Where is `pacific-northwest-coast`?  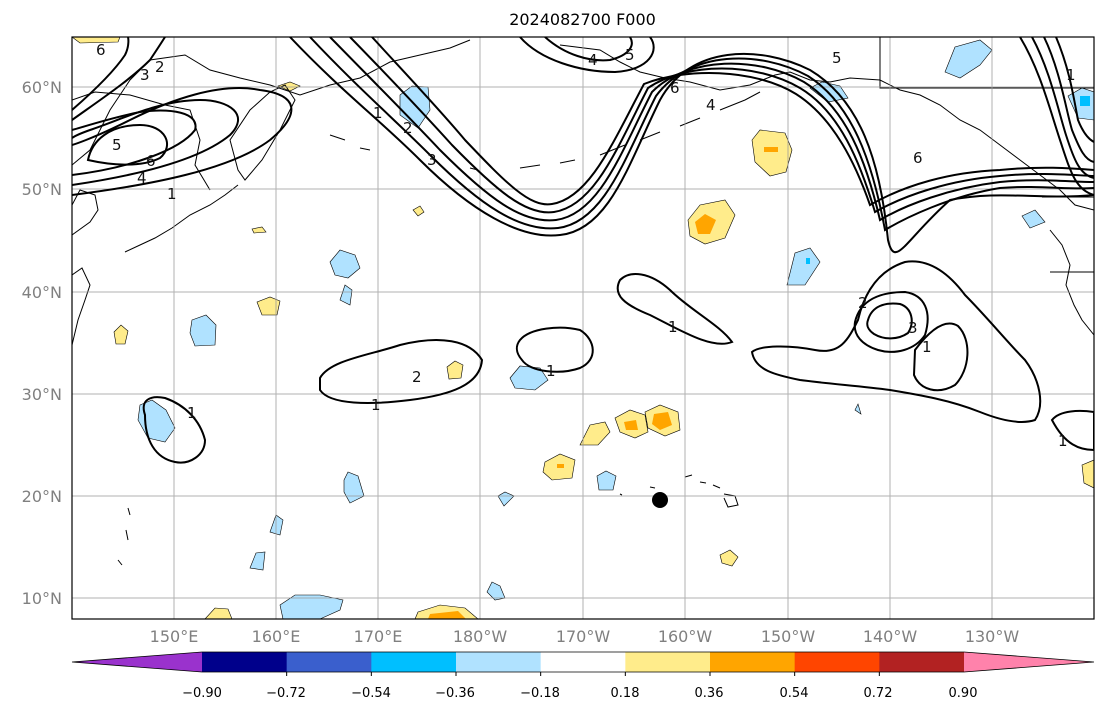
pacific-northwest-coast is located at coordinates (1071, 282).